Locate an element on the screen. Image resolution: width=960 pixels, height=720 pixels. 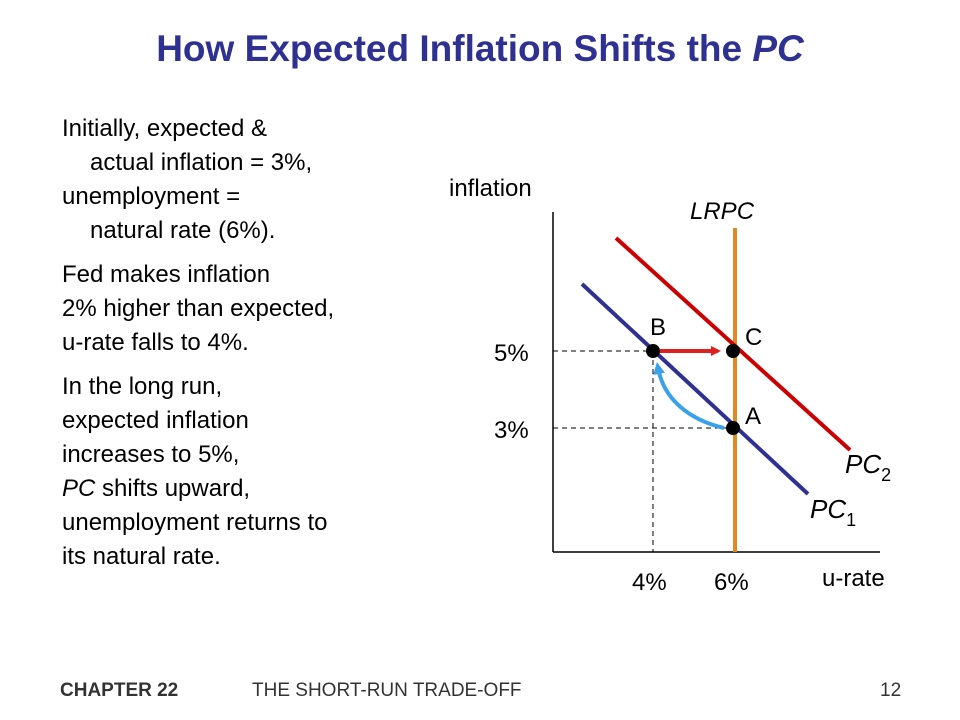
lrpc-label: LRPC is located at coordinates (722, 211).